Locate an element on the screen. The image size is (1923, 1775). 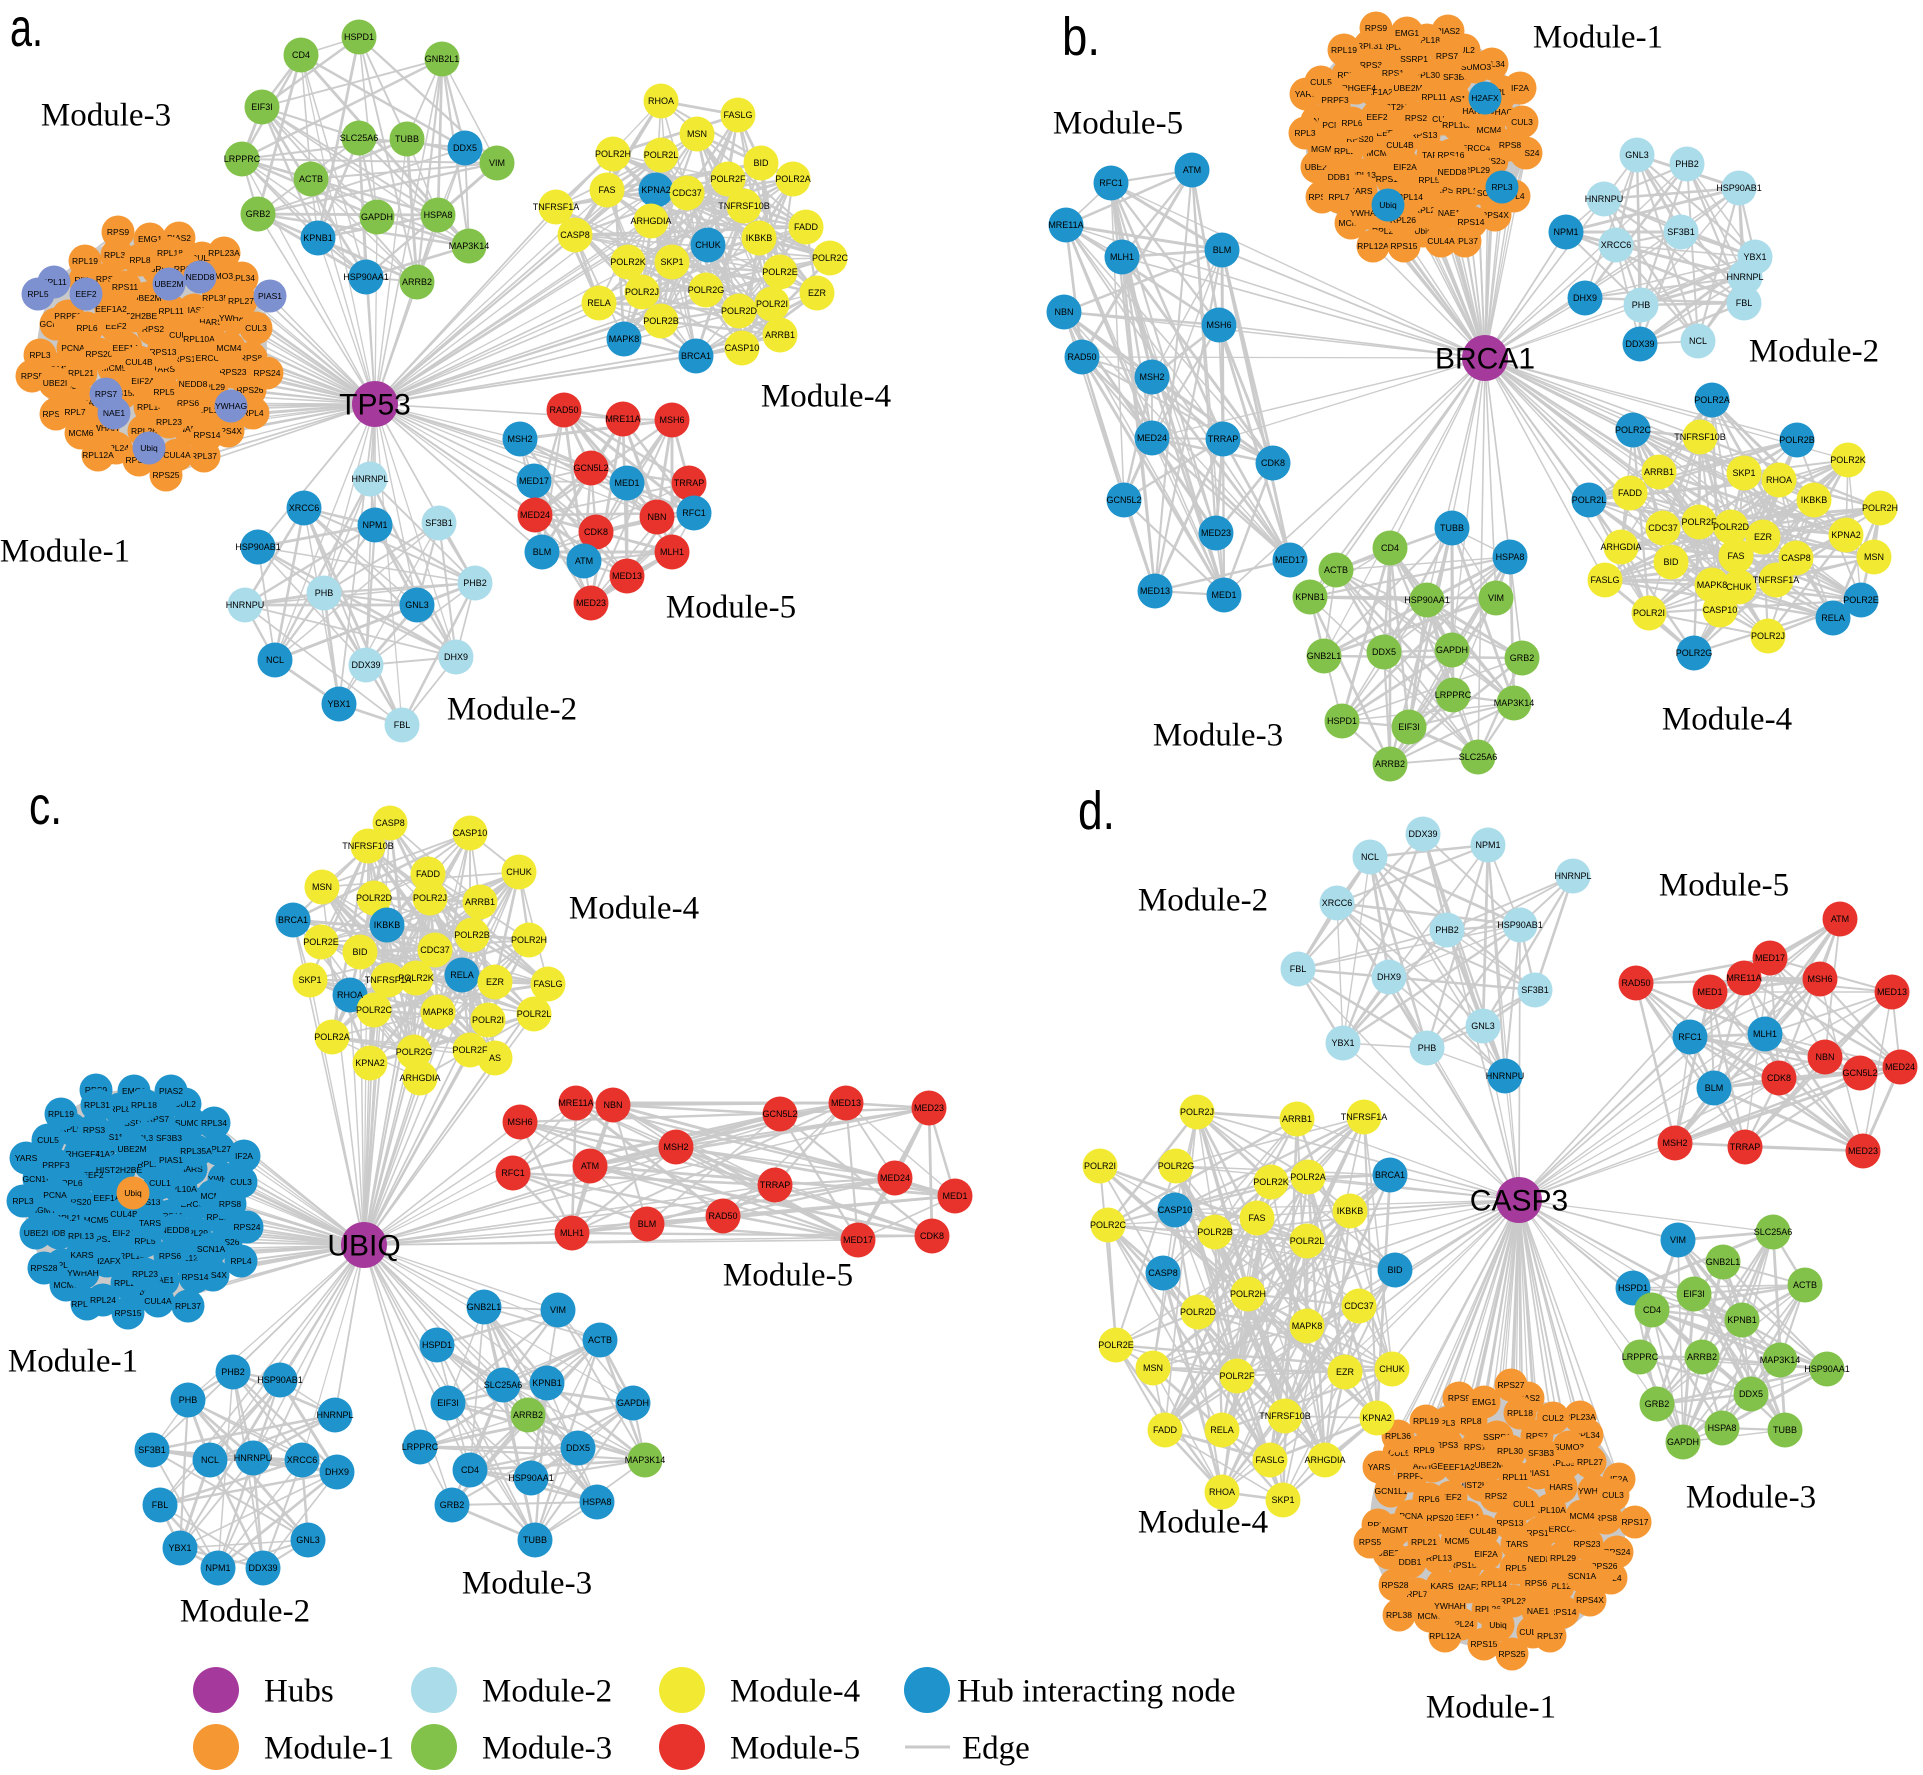
svg-text: HIST2H2BE is located at coordinates (134, 316).